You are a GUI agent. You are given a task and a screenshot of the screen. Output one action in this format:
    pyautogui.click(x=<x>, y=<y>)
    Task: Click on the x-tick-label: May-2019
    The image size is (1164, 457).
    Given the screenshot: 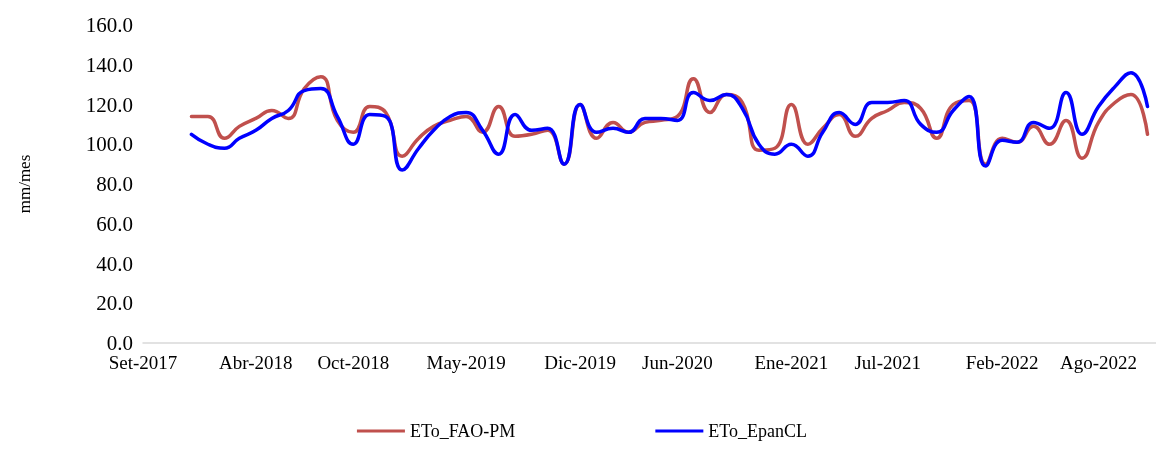 What is the action you would take?
    pyautogui.click(x=466, y=362)
    